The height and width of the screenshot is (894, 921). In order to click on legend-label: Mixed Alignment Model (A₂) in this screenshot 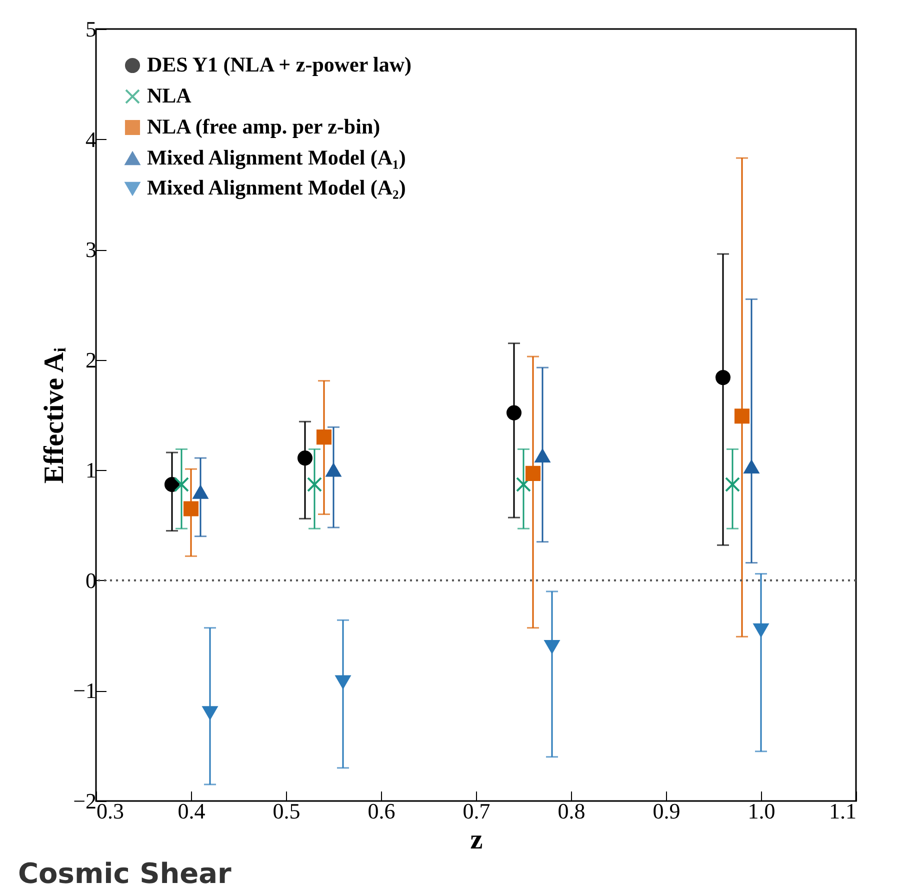, I will do `click(276, 188)`.